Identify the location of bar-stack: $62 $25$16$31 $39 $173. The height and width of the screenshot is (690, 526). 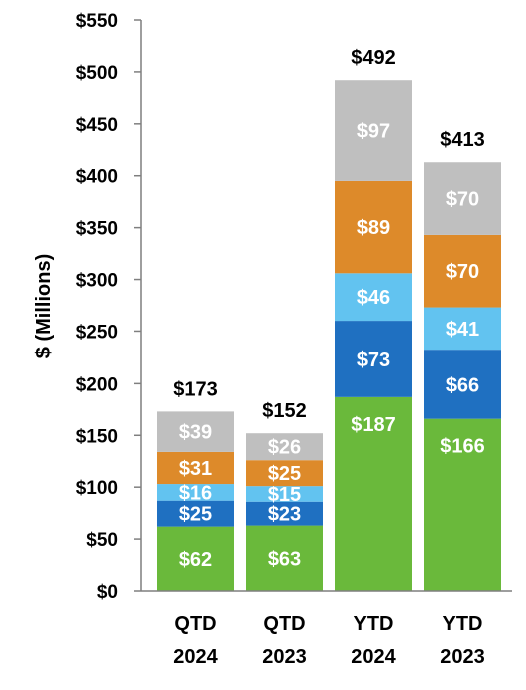
(195, 484).